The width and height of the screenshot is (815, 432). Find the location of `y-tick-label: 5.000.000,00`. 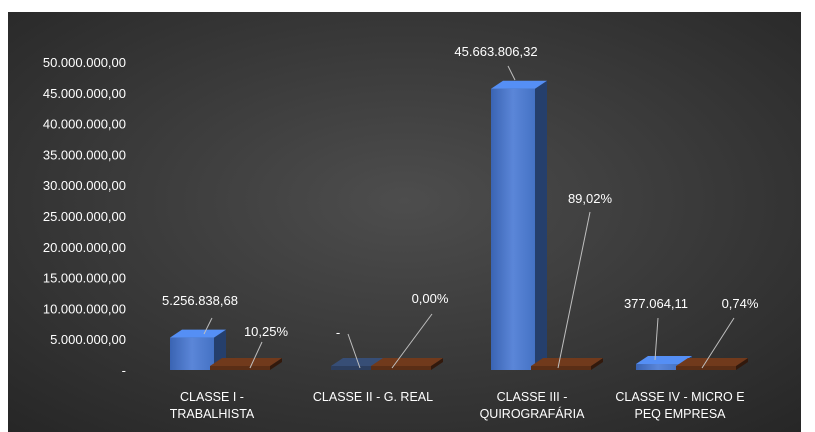

y-tick-label: 5.000.000,00 is located at coordinates (88, 339).